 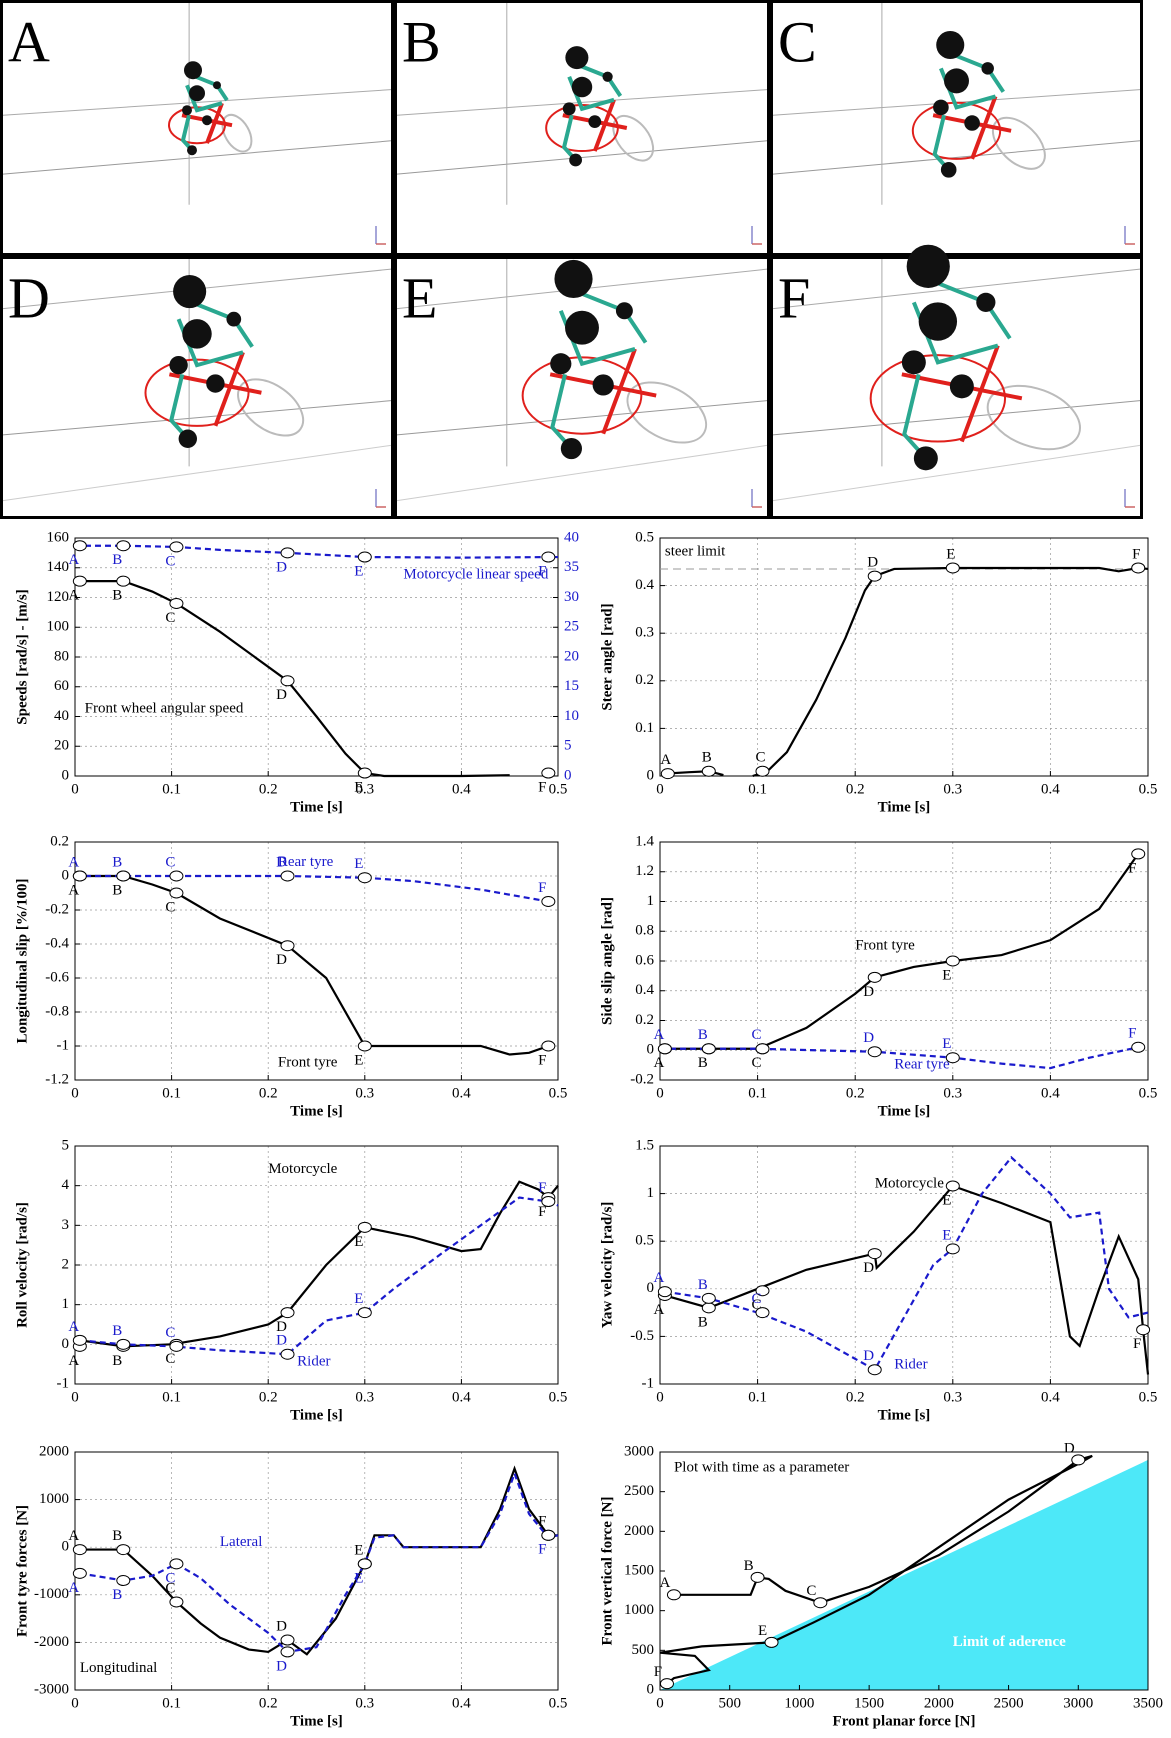 I want to click on y-tick-label: 0.2, so click(x=644, y=1020).